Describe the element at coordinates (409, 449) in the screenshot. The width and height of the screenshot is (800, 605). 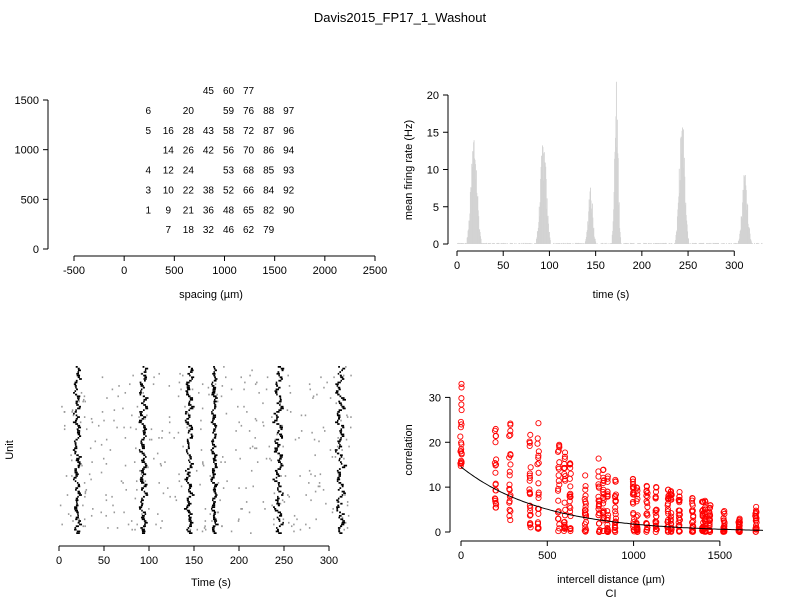
I see `corr-y-label: correlation` at that location.